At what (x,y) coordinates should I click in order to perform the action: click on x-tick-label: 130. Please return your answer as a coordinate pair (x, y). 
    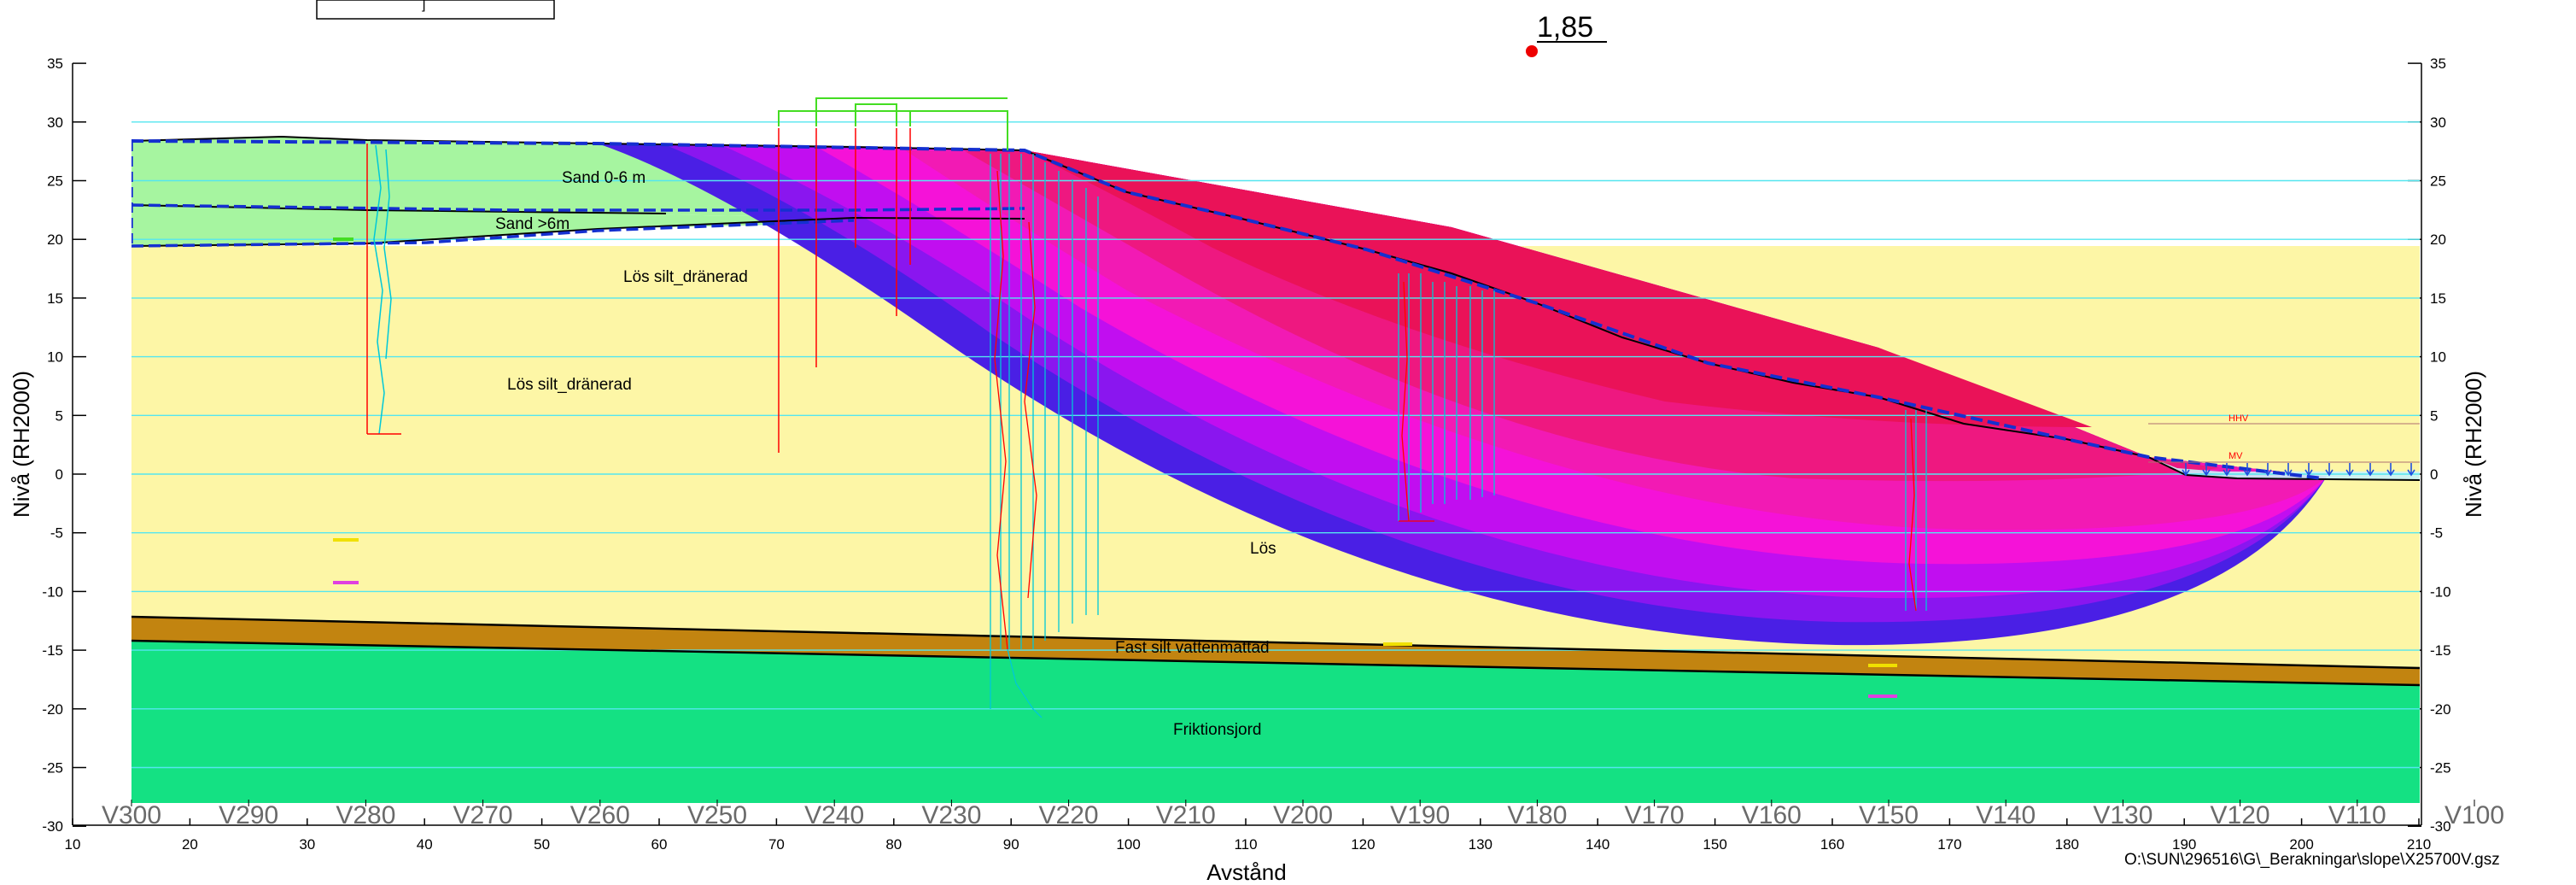
    Looking at the image, I should click on (1480, 844).